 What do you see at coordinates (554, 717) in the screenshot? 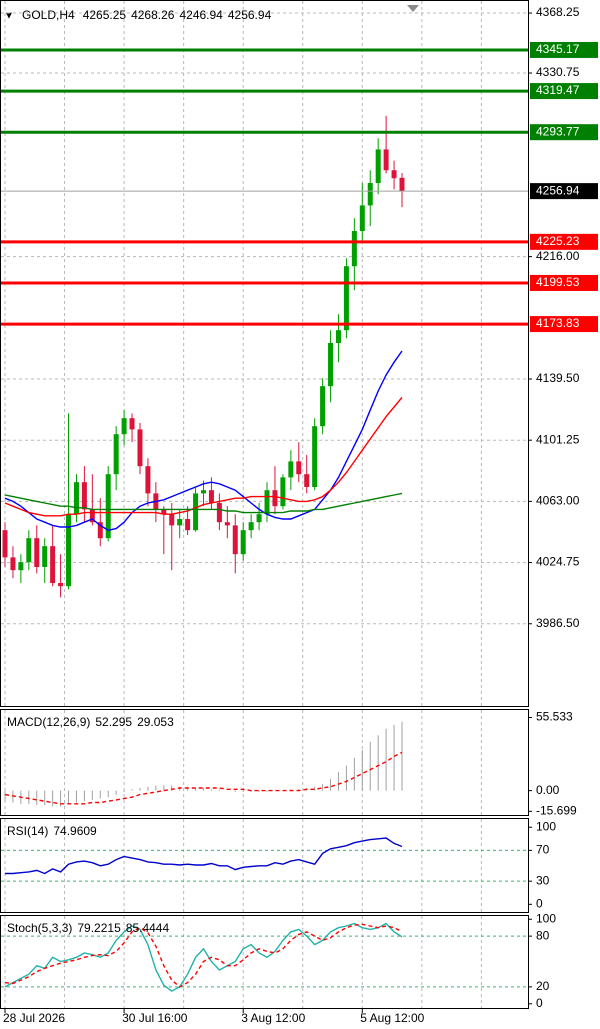
I see `y-tick-label: 55.533` at bounding box center [554, 717].